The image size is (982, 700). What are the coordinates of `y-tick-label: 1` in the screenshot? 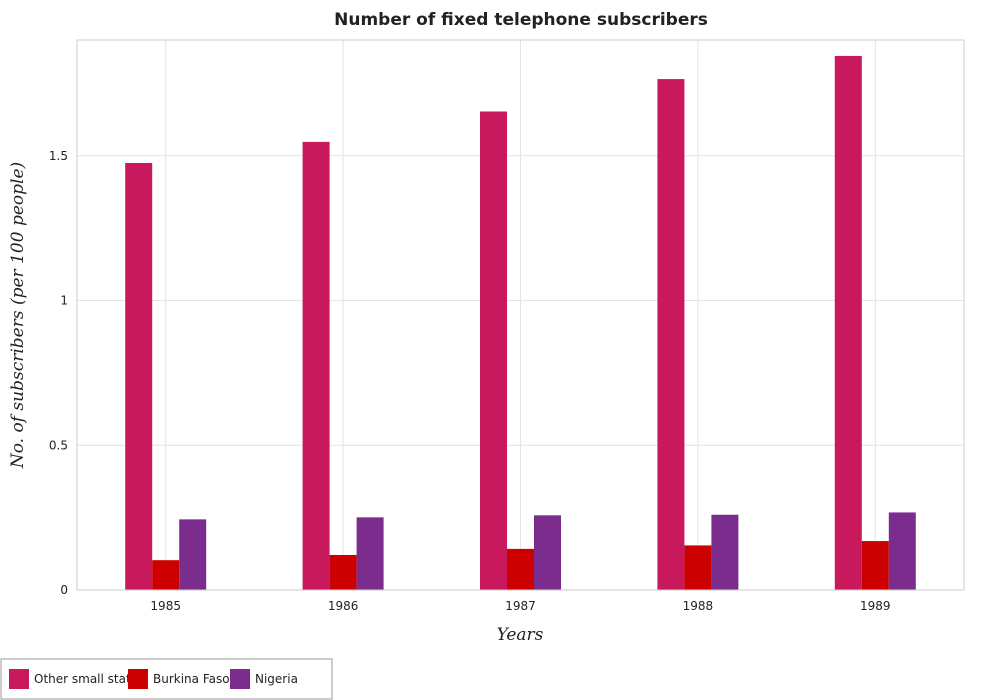 It's located at (64, 301).